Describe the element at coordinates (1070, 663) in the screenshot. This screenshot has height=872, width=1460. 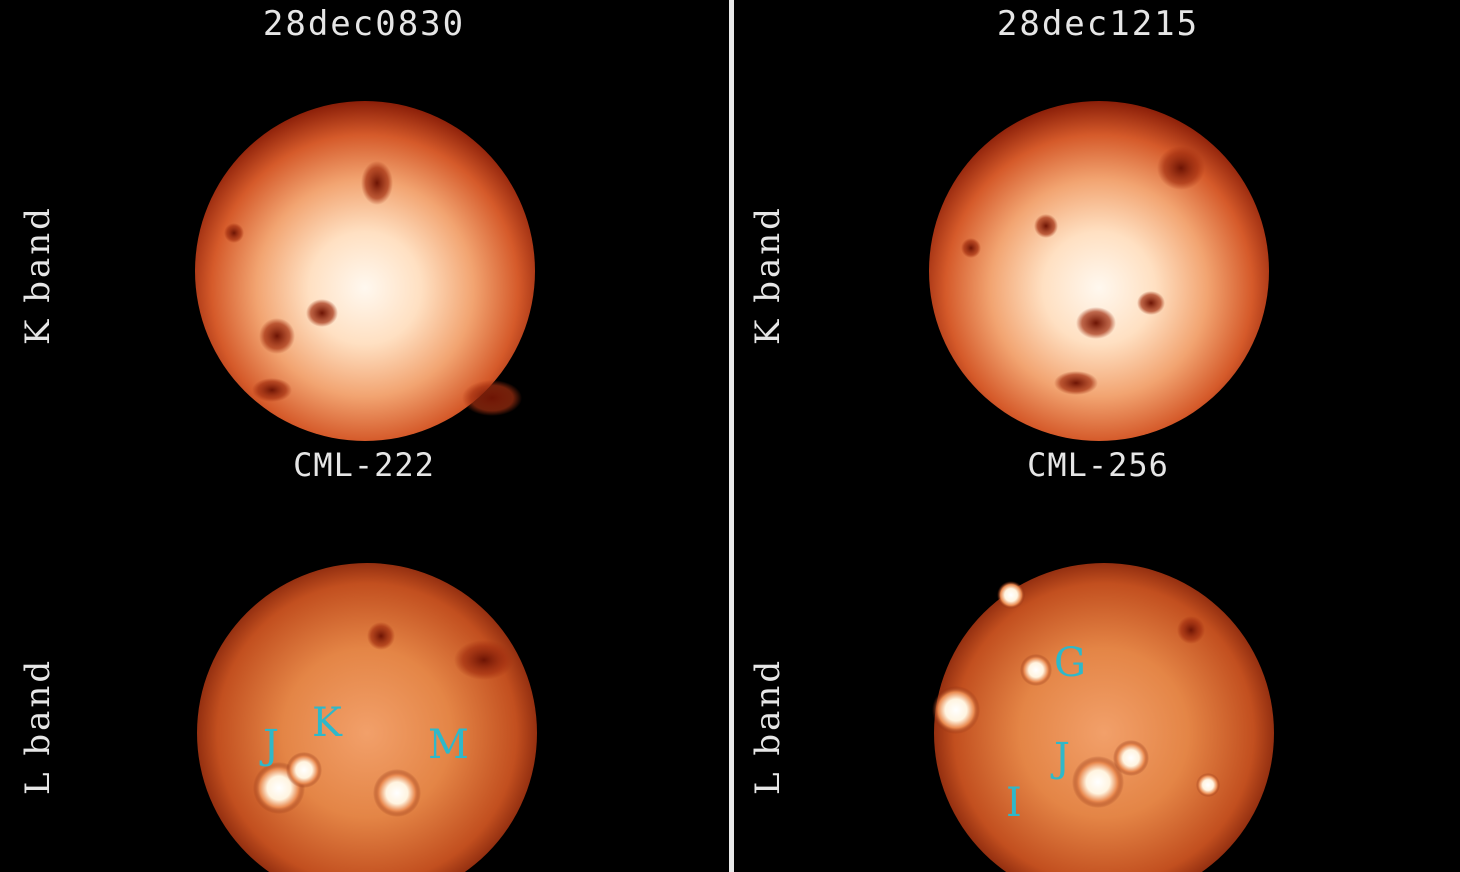
I see `marker-g: G` at that location.